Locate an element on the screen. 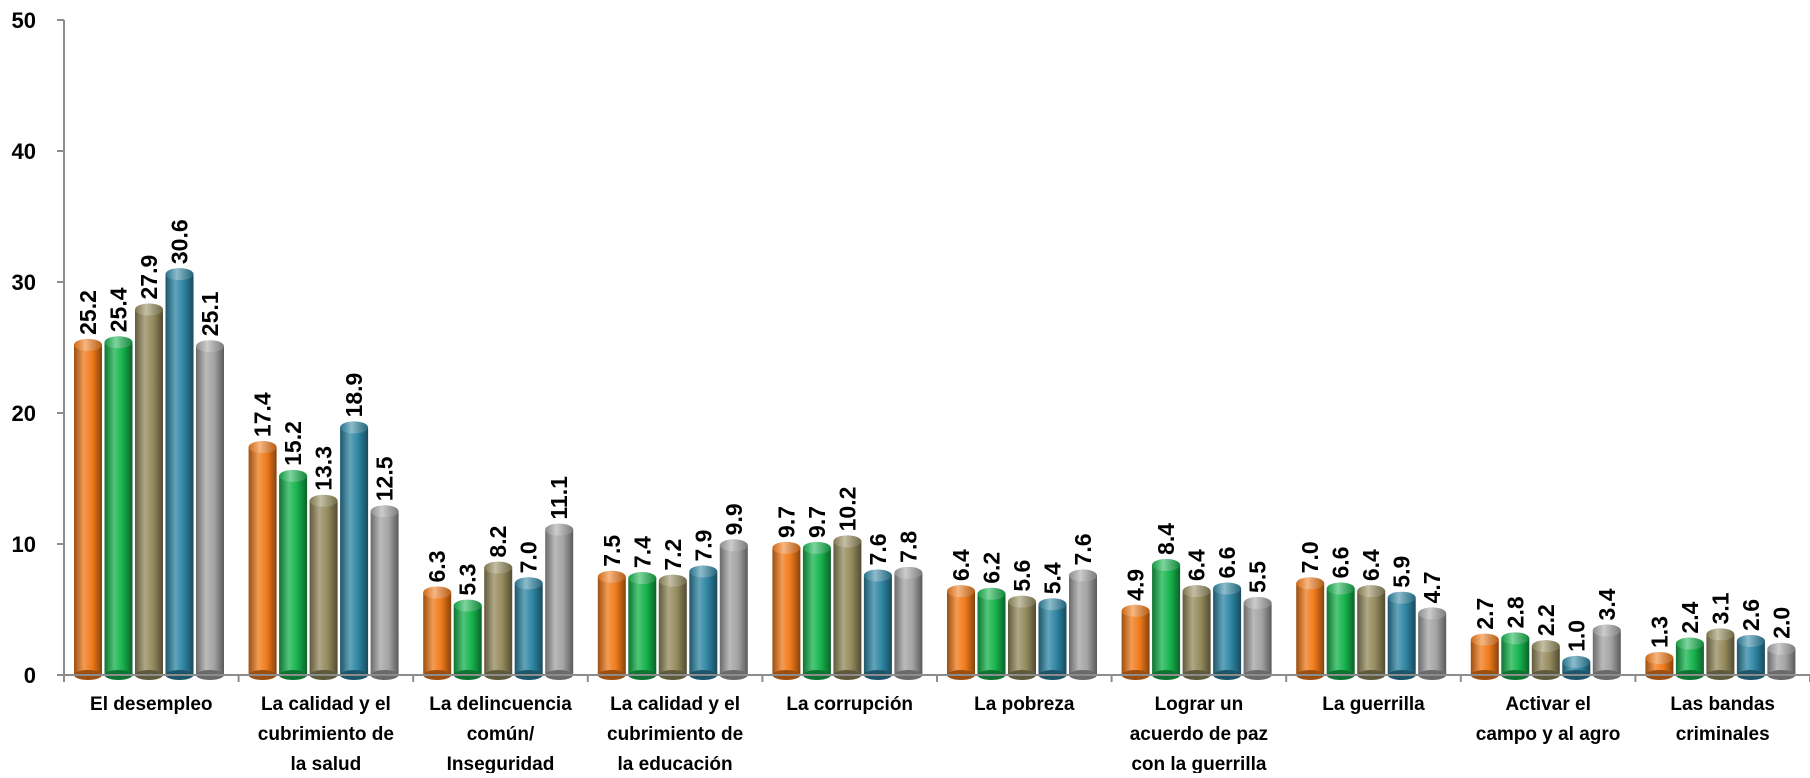  data-label: 3.1 is located at coordinates (1720, 608).